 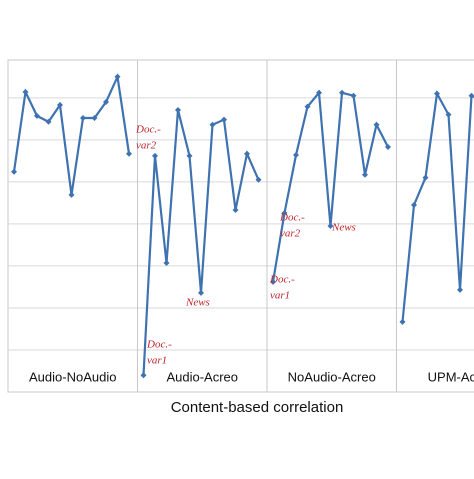 I want to click on panel-label: Audio-NoAudio, so click(x=72, y=376).